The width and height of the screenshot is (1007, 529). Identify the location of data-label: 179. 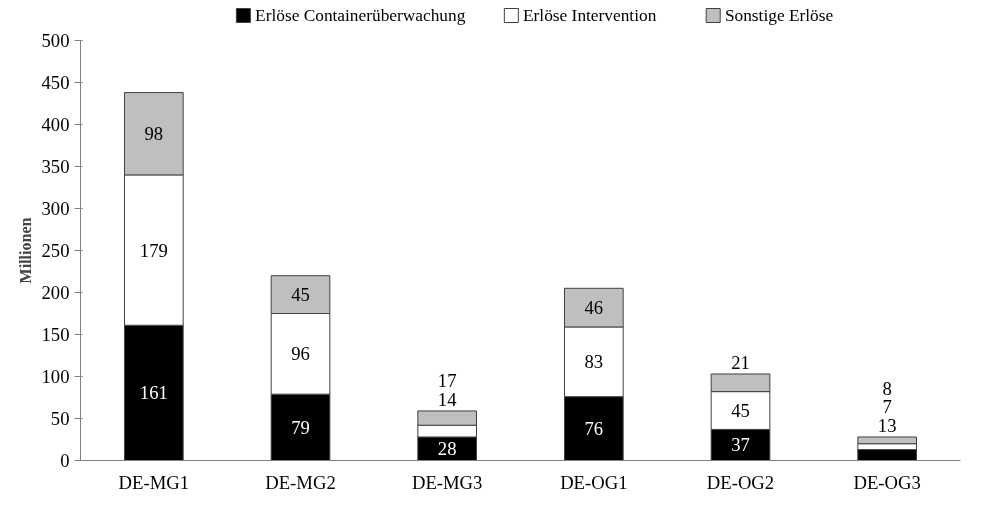
(153, 250).